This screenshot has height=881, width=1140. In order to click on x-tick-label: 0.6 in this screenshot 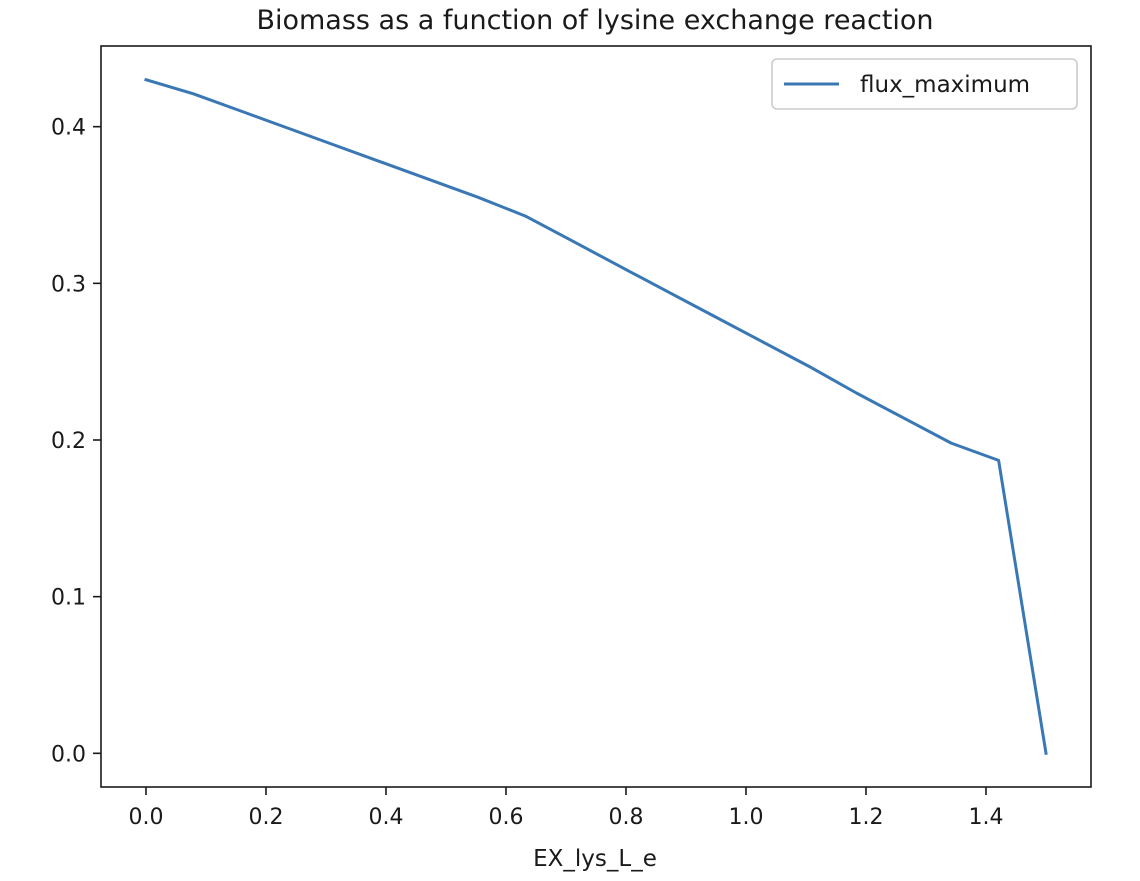, I will do `click(506, 817)`.